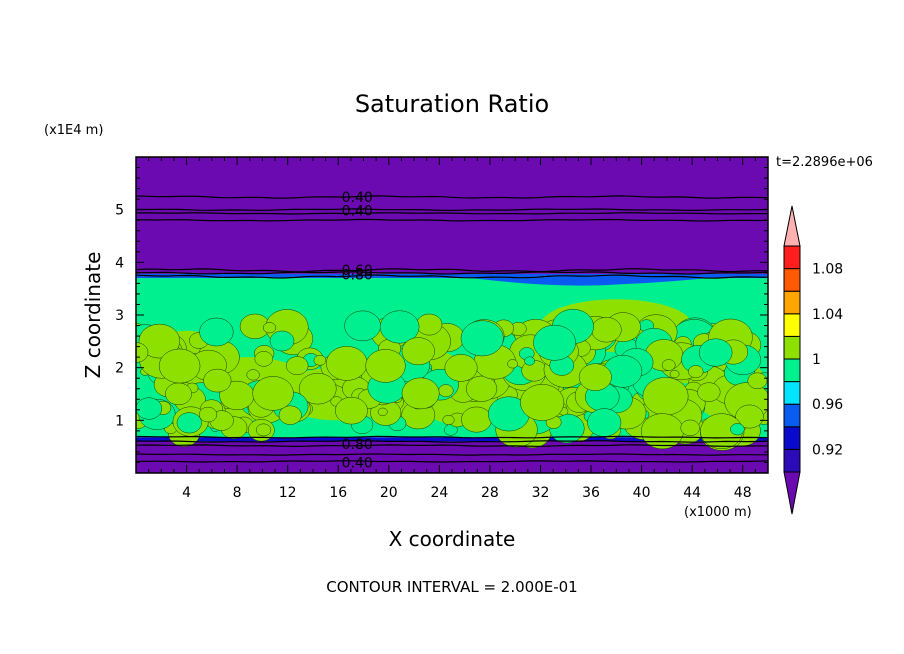 The height and width of the screenshot is (654, 904). I want to click on x-tick-label: 32, so click(541, 493).